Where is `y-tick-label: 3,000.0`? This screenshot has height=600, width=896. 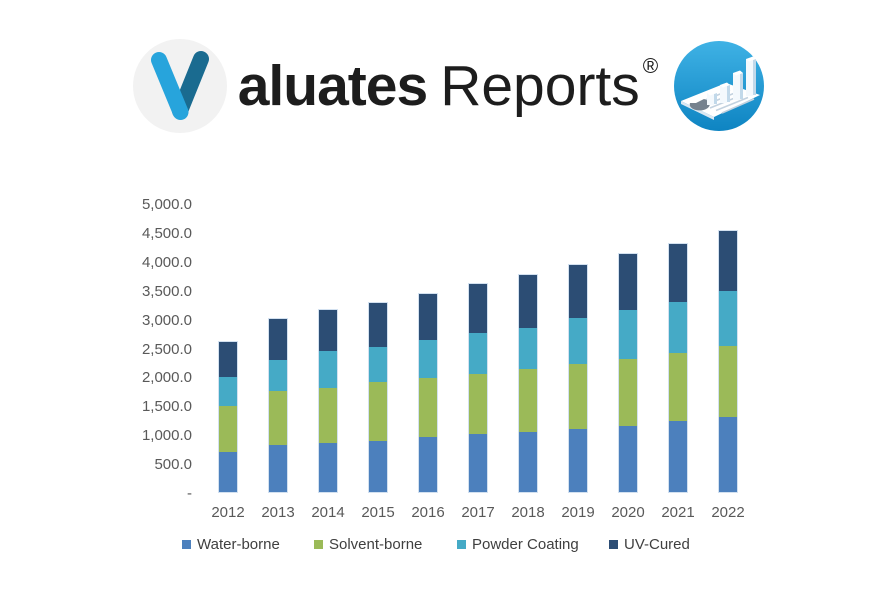
y-tick-label: 3,000.0 is located at coordinates (166, 320).